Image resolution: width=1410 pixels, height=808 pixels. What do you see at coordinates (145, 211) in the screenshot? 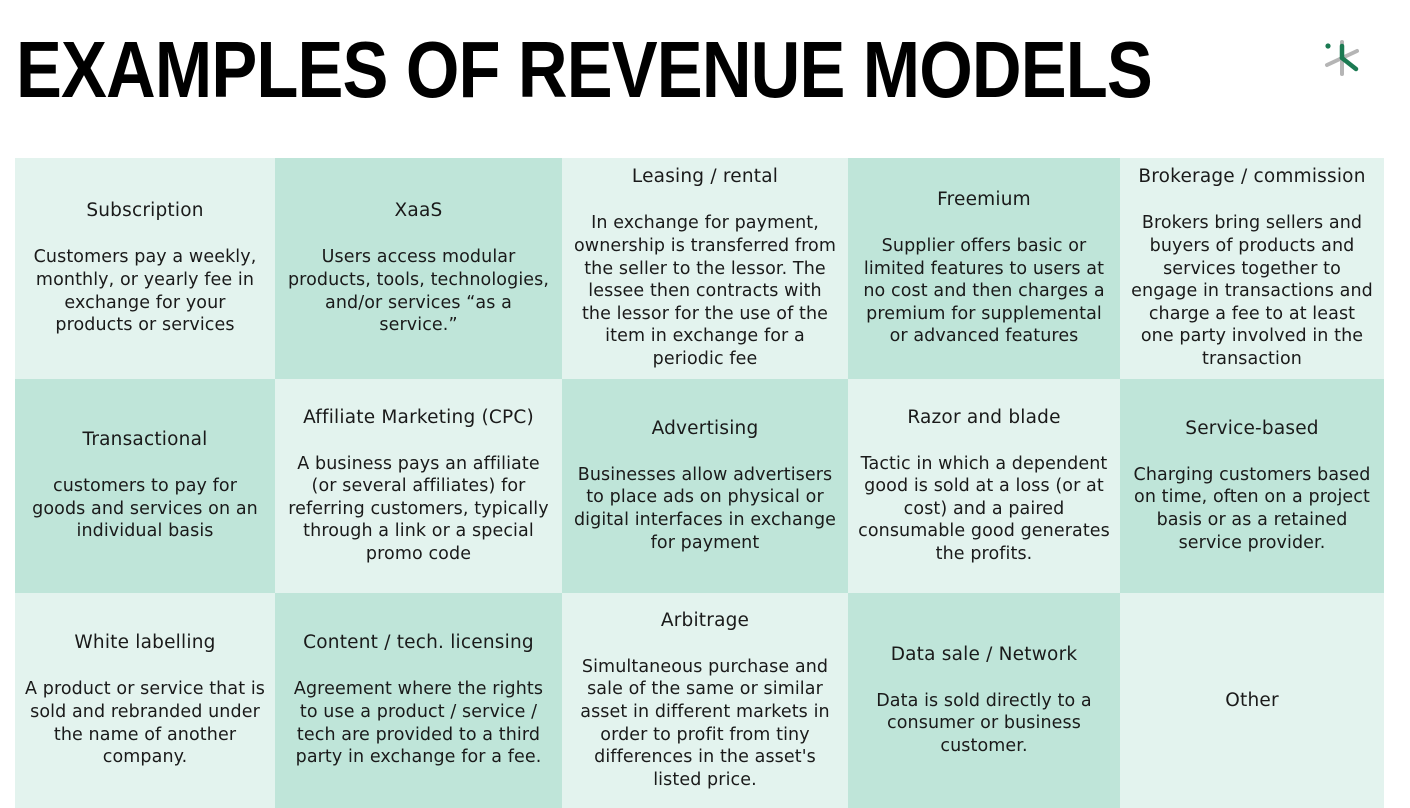
I see `model-title: Subscription` at bounding box center [145, 211].